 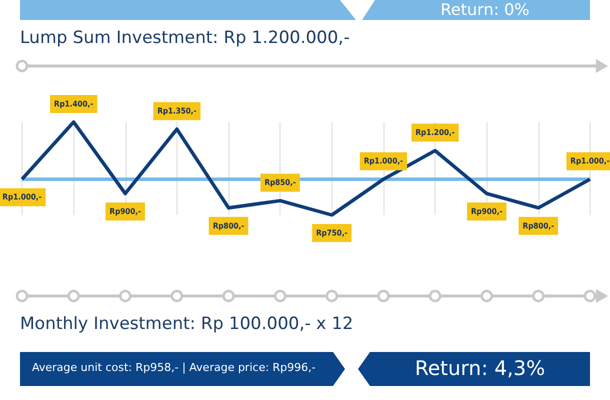 I want to click on chart-title: Lump Sum Investment: Rp 1.200.000,-, so click(x=185, y=38).